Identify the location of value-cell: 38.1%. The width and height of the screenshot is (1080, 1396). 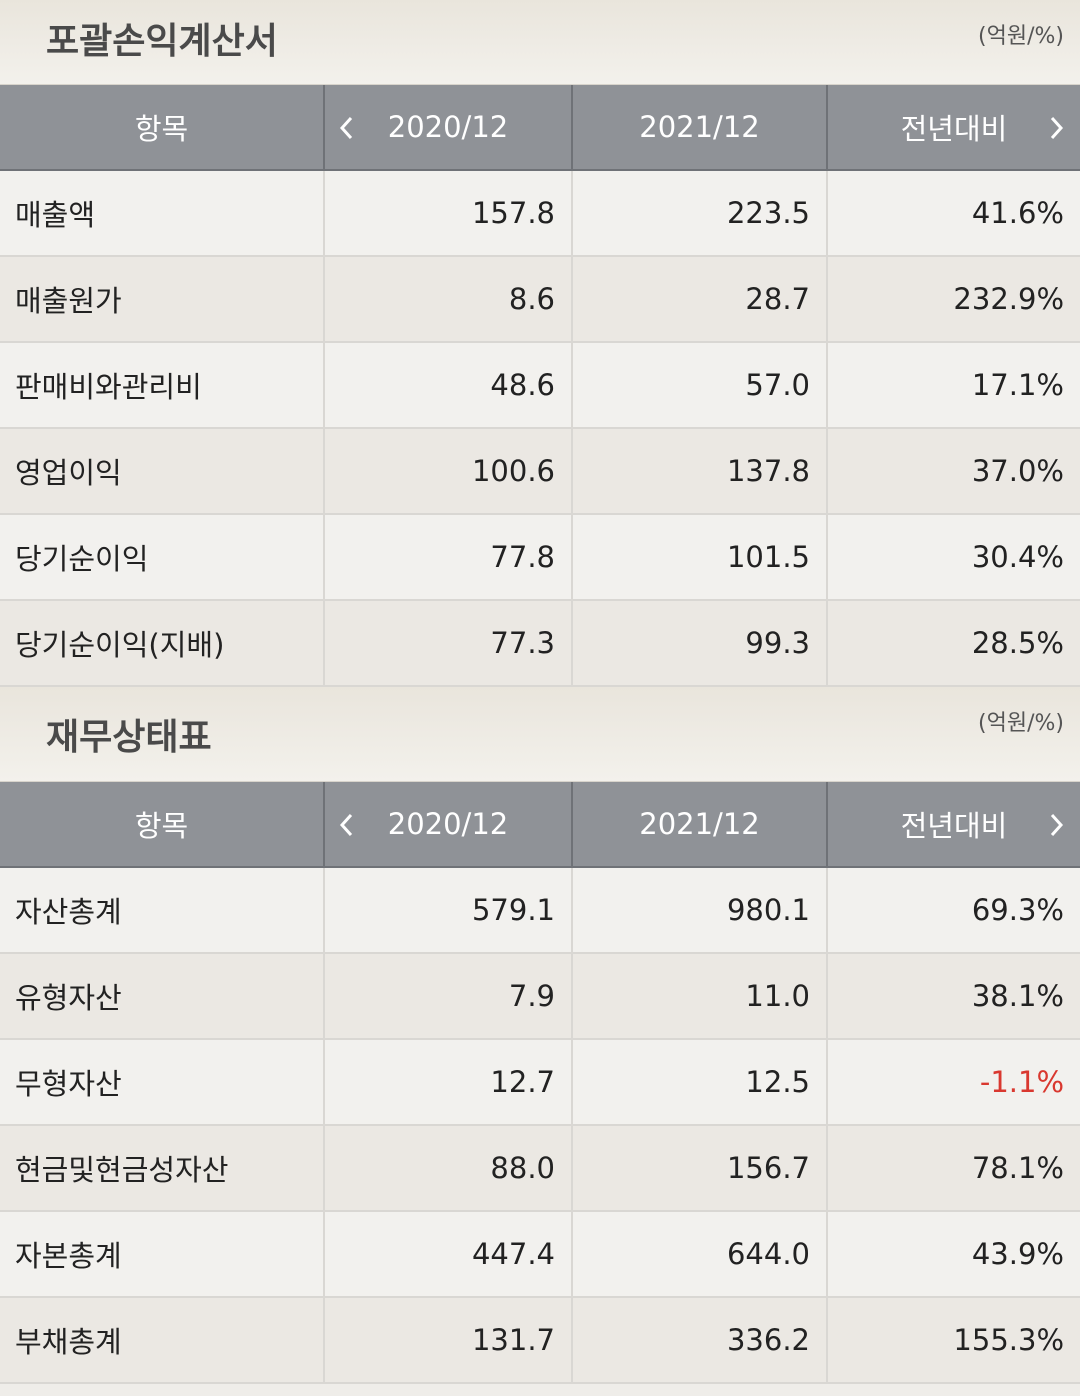
(1017, 996).